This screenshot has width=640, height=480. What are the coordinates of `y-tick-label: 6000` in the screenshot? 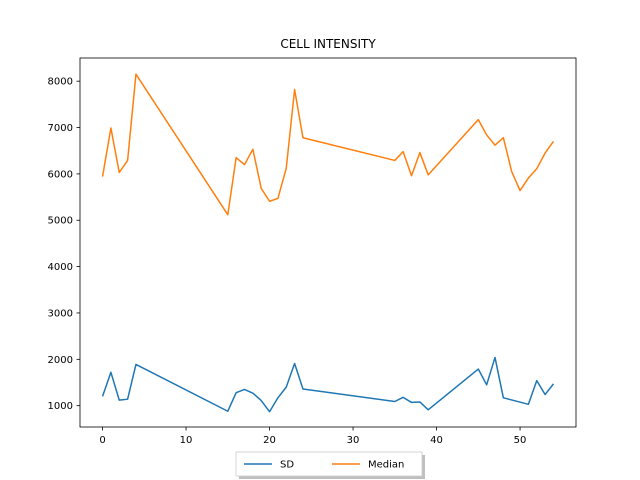 It's located at (60, 174).